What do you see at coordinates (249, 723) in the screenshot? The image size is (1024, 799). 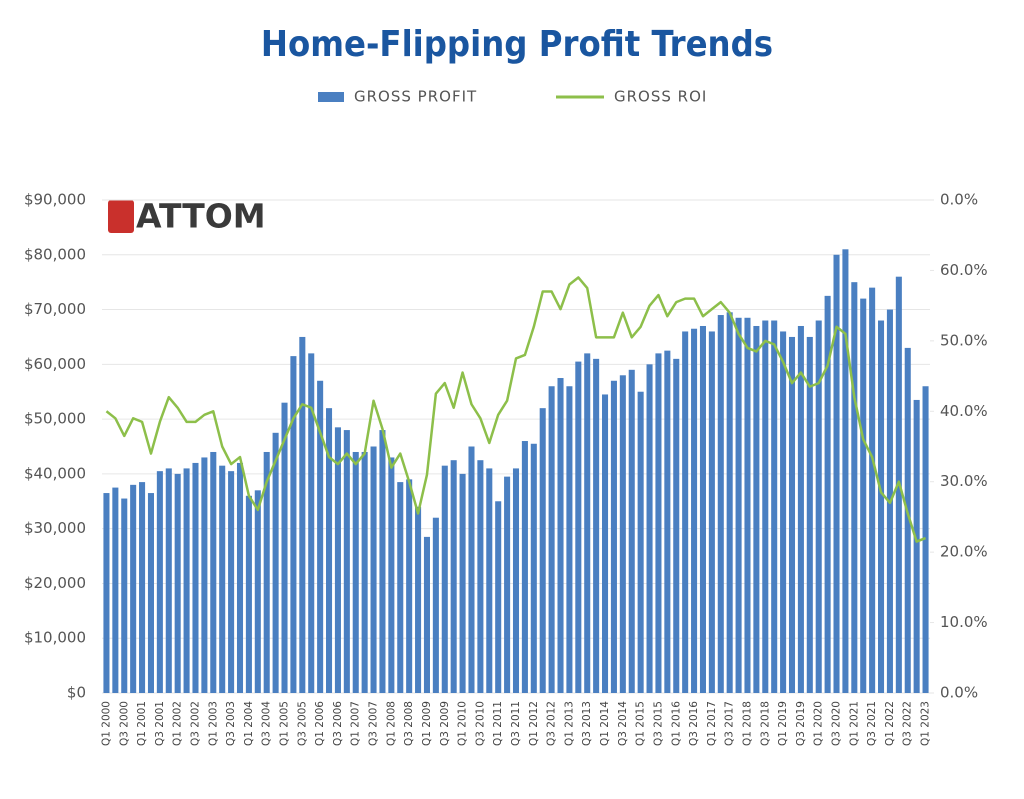 I see `x-tick-label: Q1 2004` at bounding box center [249, 723].